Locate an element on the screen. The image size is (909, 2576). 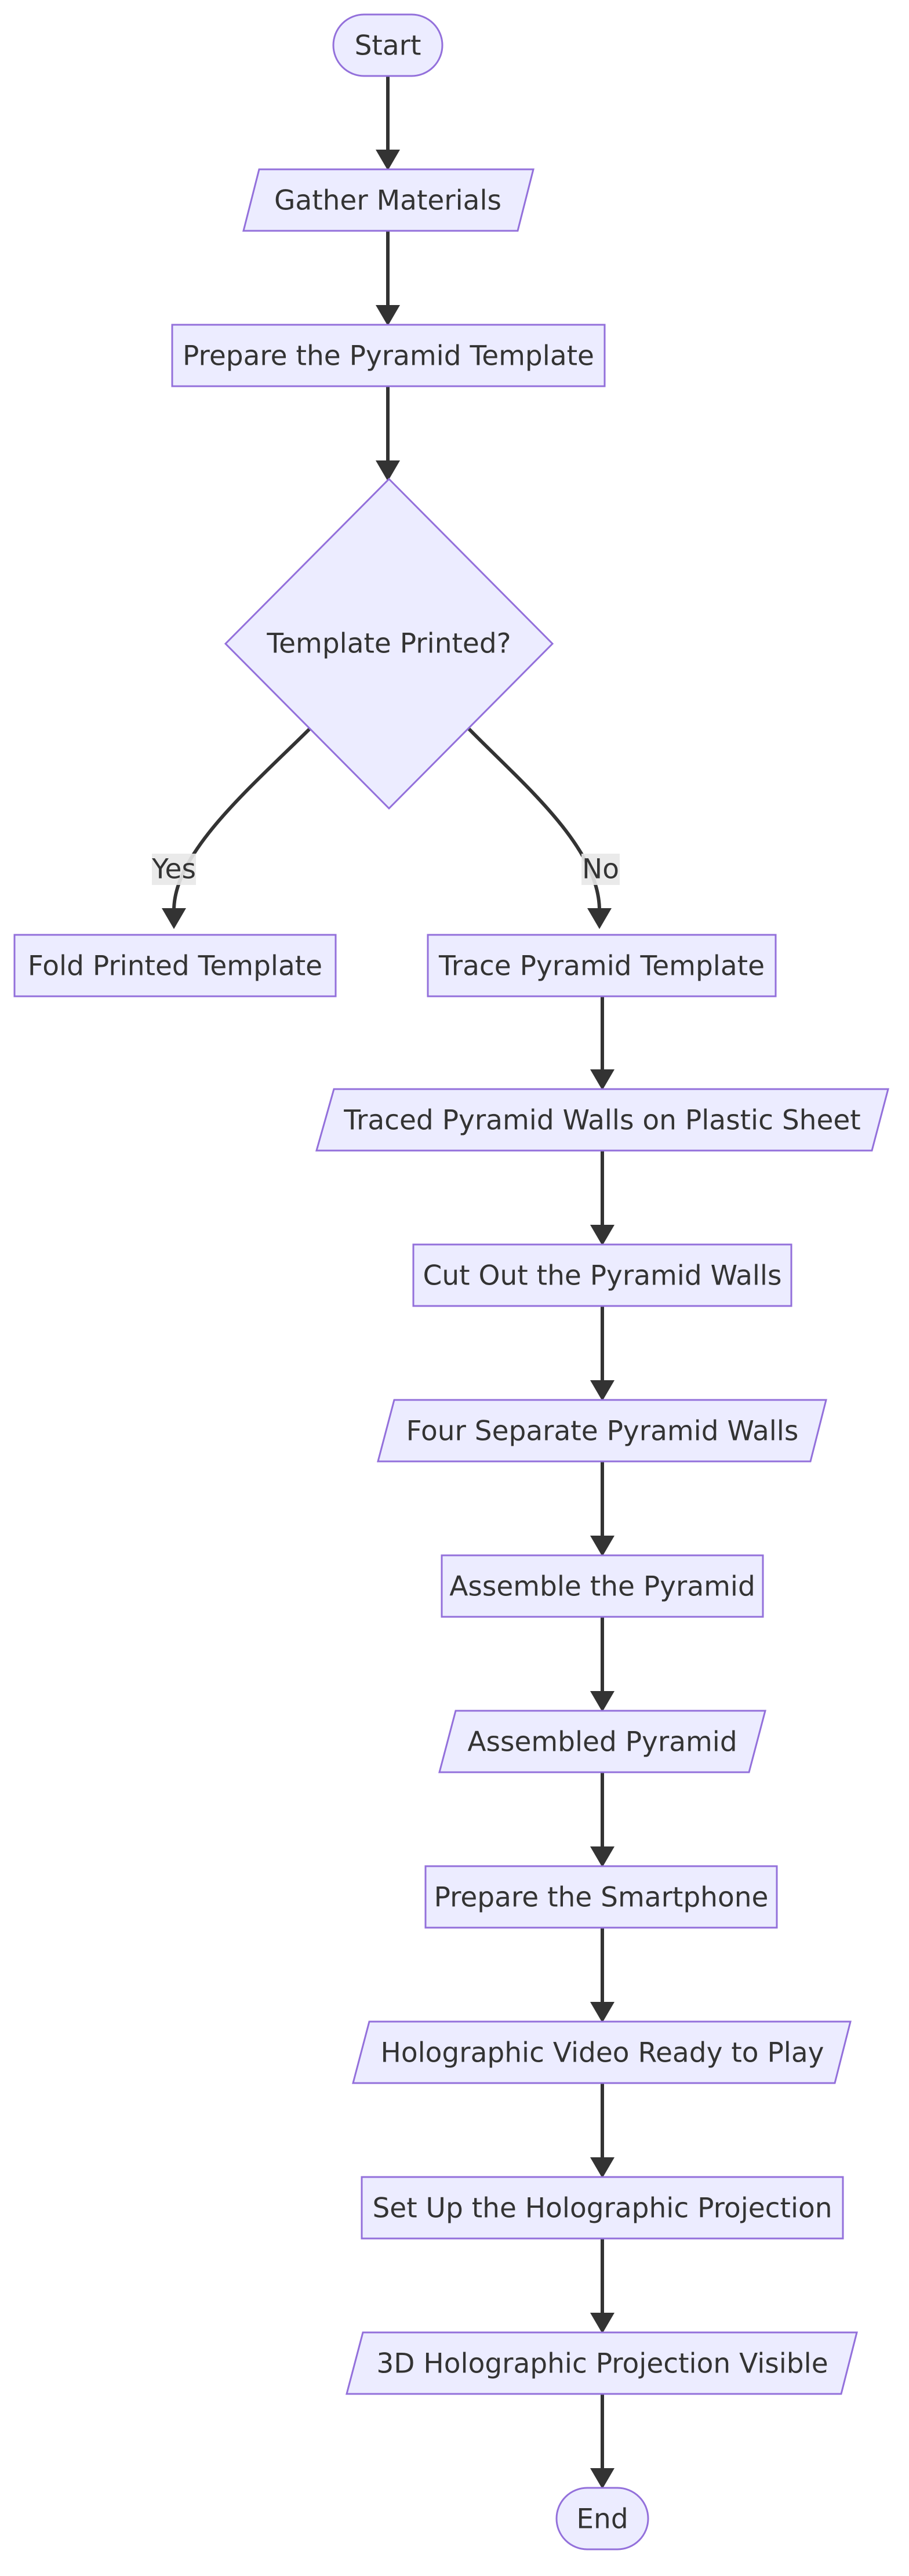
node-fold-printed: Fold Printed Template is located at coordinates (175, 965).